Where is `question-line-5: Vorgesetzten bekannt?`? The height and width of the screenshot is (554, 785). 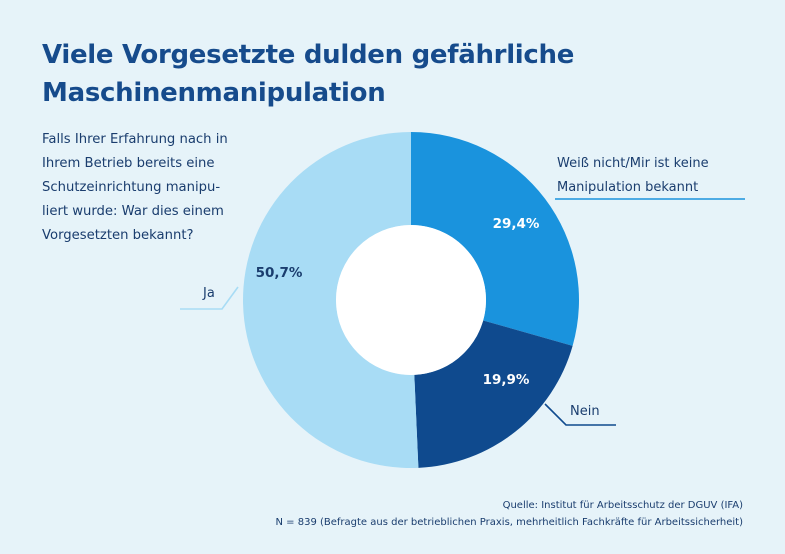 question-line-5: Vorgesetzten bekannt? is located at coordinates (118, 235).